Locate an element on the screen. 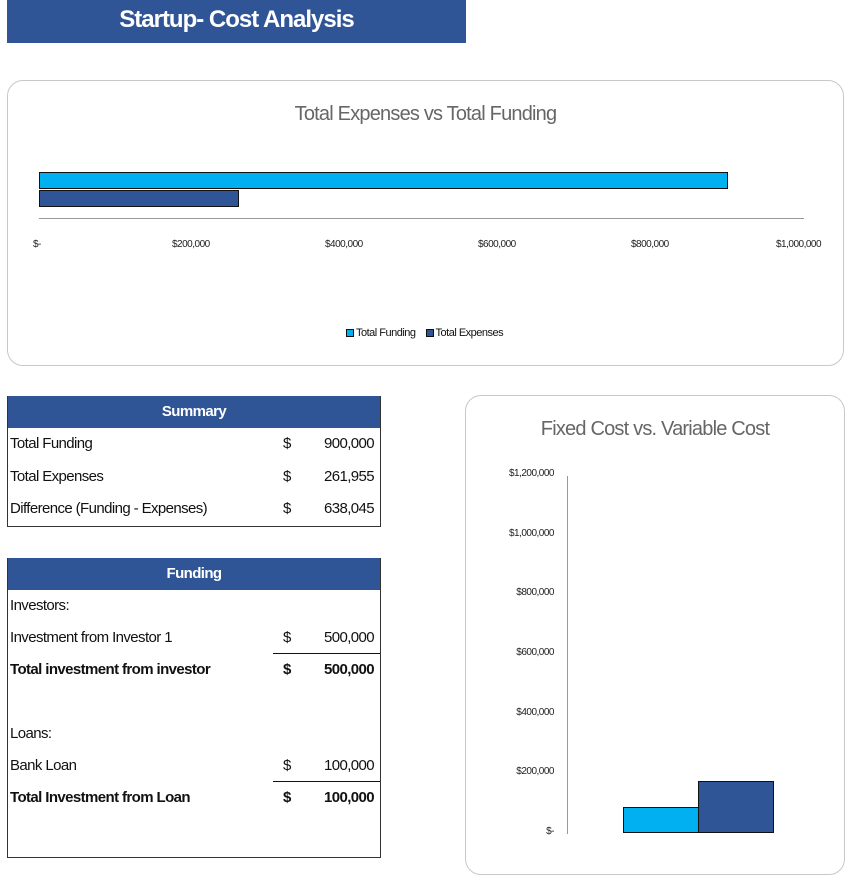  investors-label: Investors: is located at coordinates (40, 605).